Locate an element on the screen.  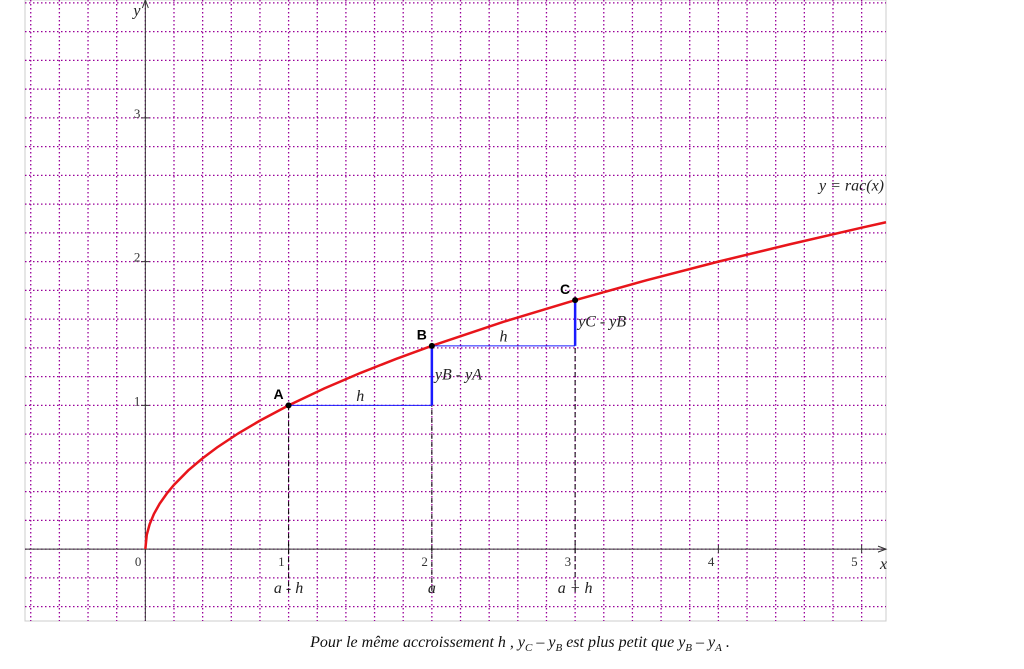
y-tick-label: 3 is located at coordinates (137, 113).